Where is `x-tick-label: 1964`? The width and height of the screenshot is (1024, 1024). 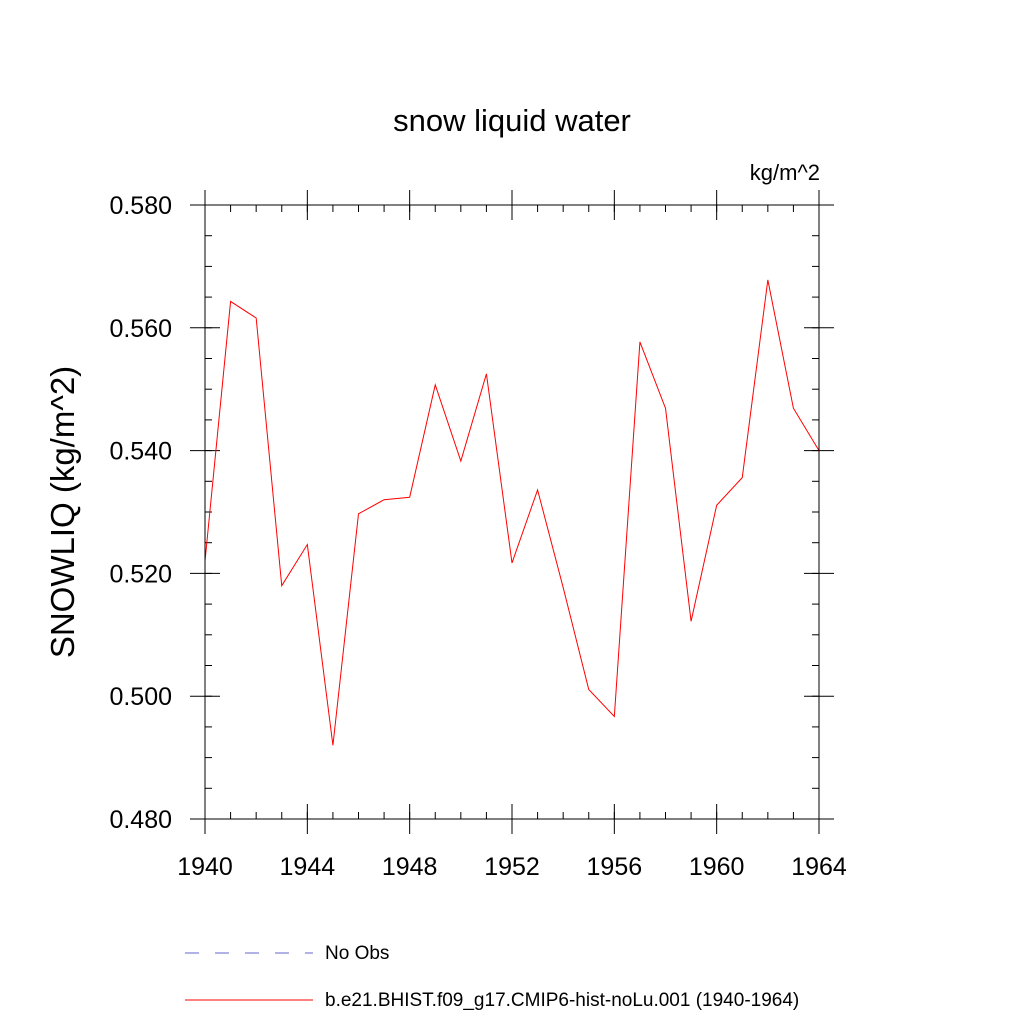
x-tick-label: 1964 is located at coordinates (819, 867).